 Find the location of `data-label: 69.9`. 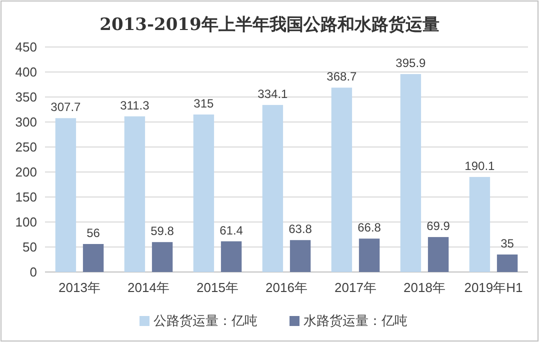

data-label: 69.9 is located at coordinates (438, 226).